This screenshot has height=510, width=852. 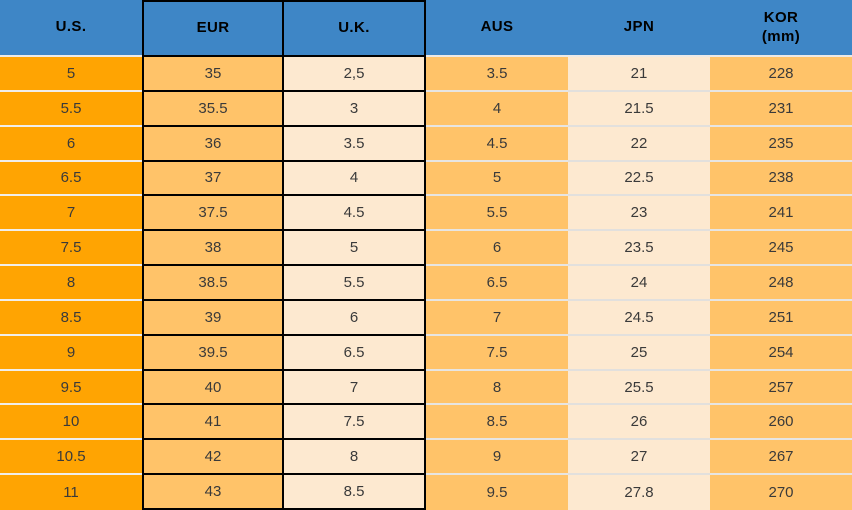 I want to click on table-row: 7 37.5 4.5 5.5 23 241, so click(x=426, y=214).